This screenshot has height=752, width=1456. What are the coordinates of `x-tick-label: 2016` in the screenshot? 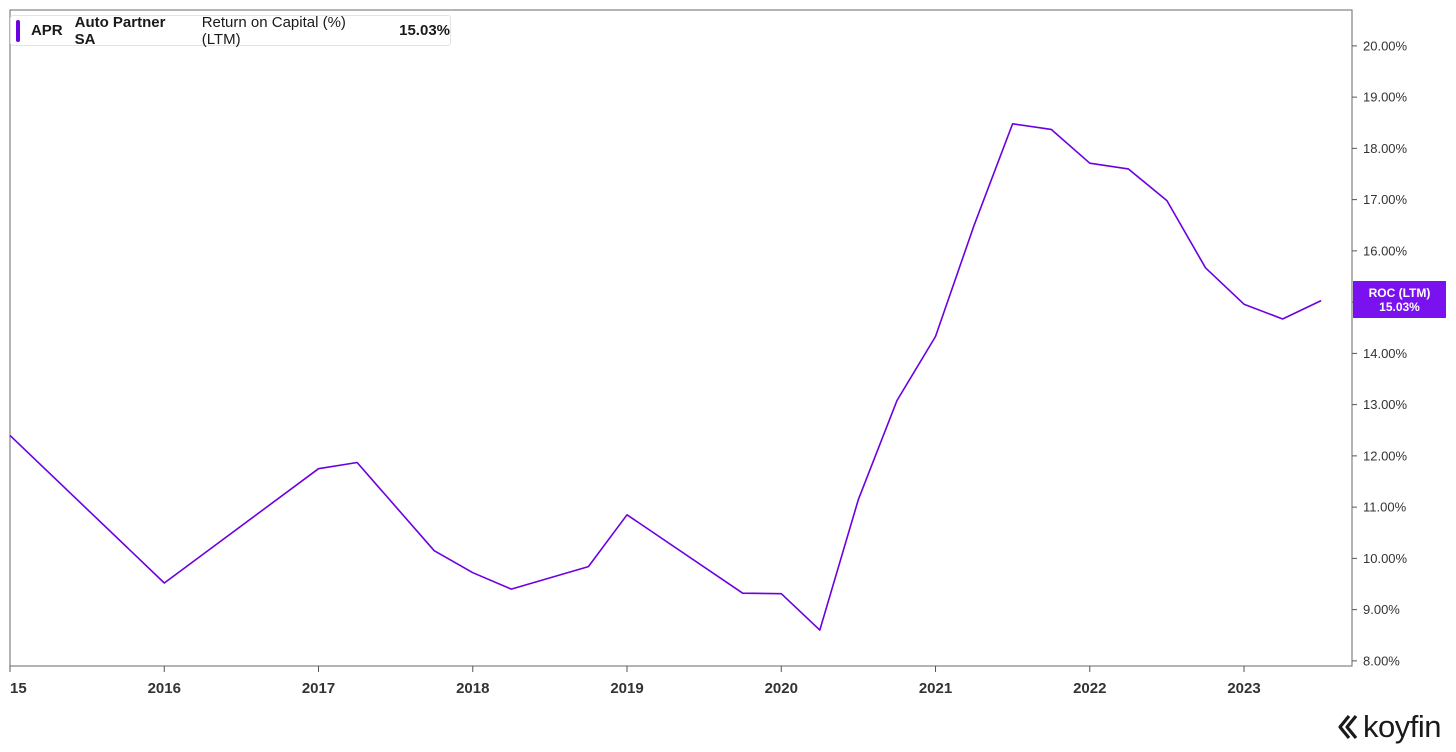 It's located at (164, 688).